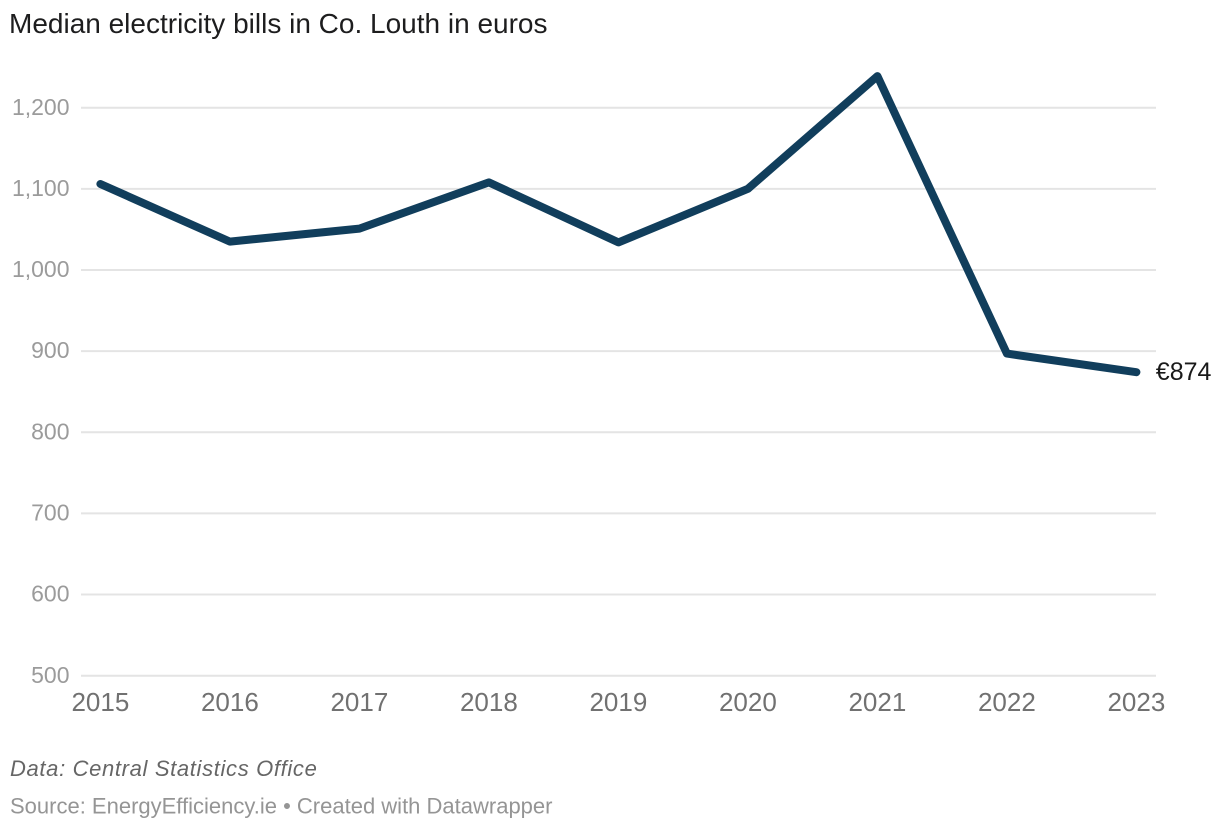 The image size is (1220, 835). Describe the element at coordinates (748, 702) in the screenshot. I see `svg-text: 2020` at that location.